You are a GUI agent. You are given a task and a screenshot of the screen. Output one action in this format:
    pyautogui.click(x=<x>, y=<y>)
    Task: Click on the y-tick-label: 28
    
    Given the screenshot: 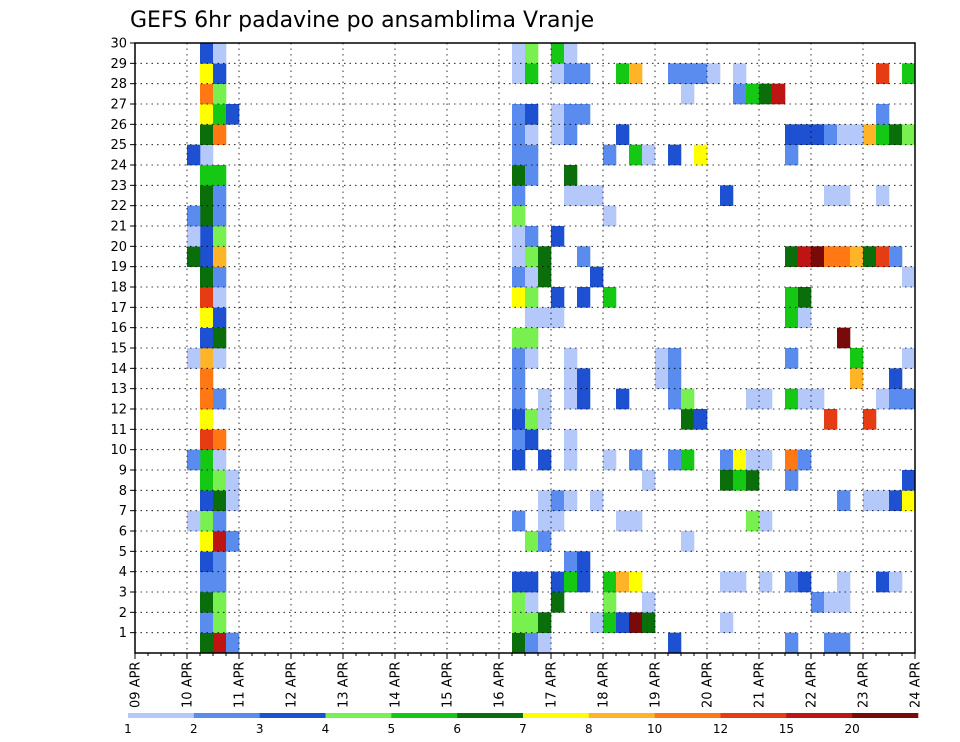 What is the action you would take?
    pyautogui.click(x=118, y=84)
    